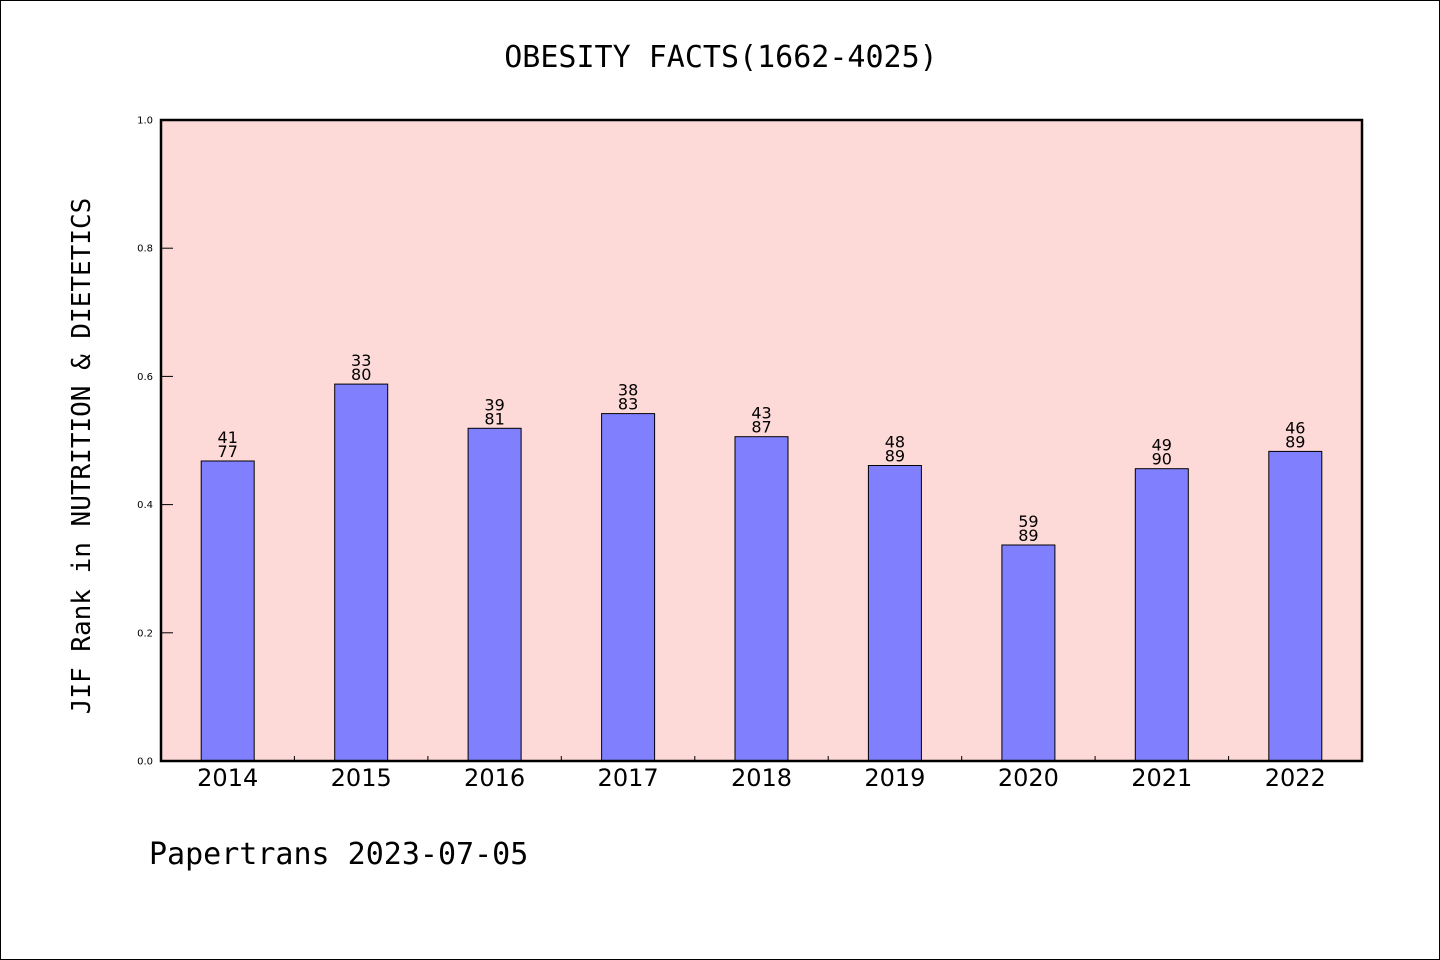 This screenshot has height=960, width=1440. I want to click on data-label-rank: 49, so click(1162, 445).